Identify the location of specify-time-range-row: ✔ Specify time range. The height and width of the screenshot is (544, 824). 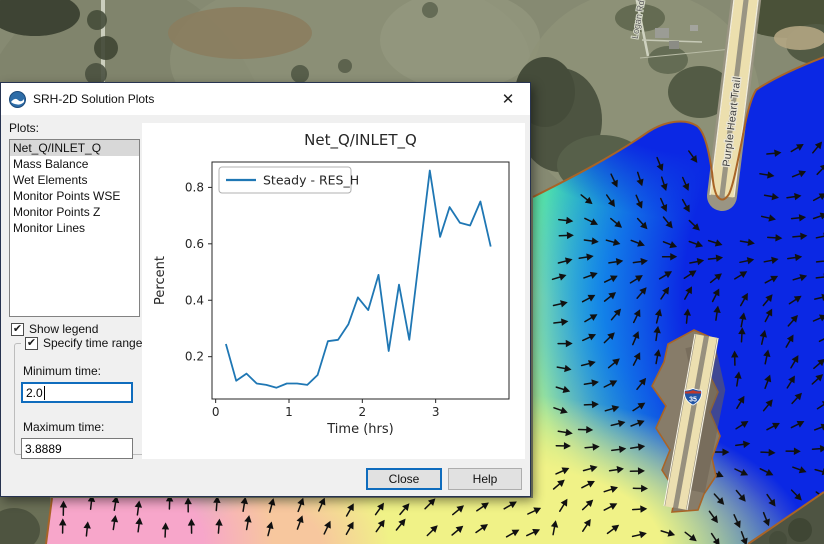
(84, 343).